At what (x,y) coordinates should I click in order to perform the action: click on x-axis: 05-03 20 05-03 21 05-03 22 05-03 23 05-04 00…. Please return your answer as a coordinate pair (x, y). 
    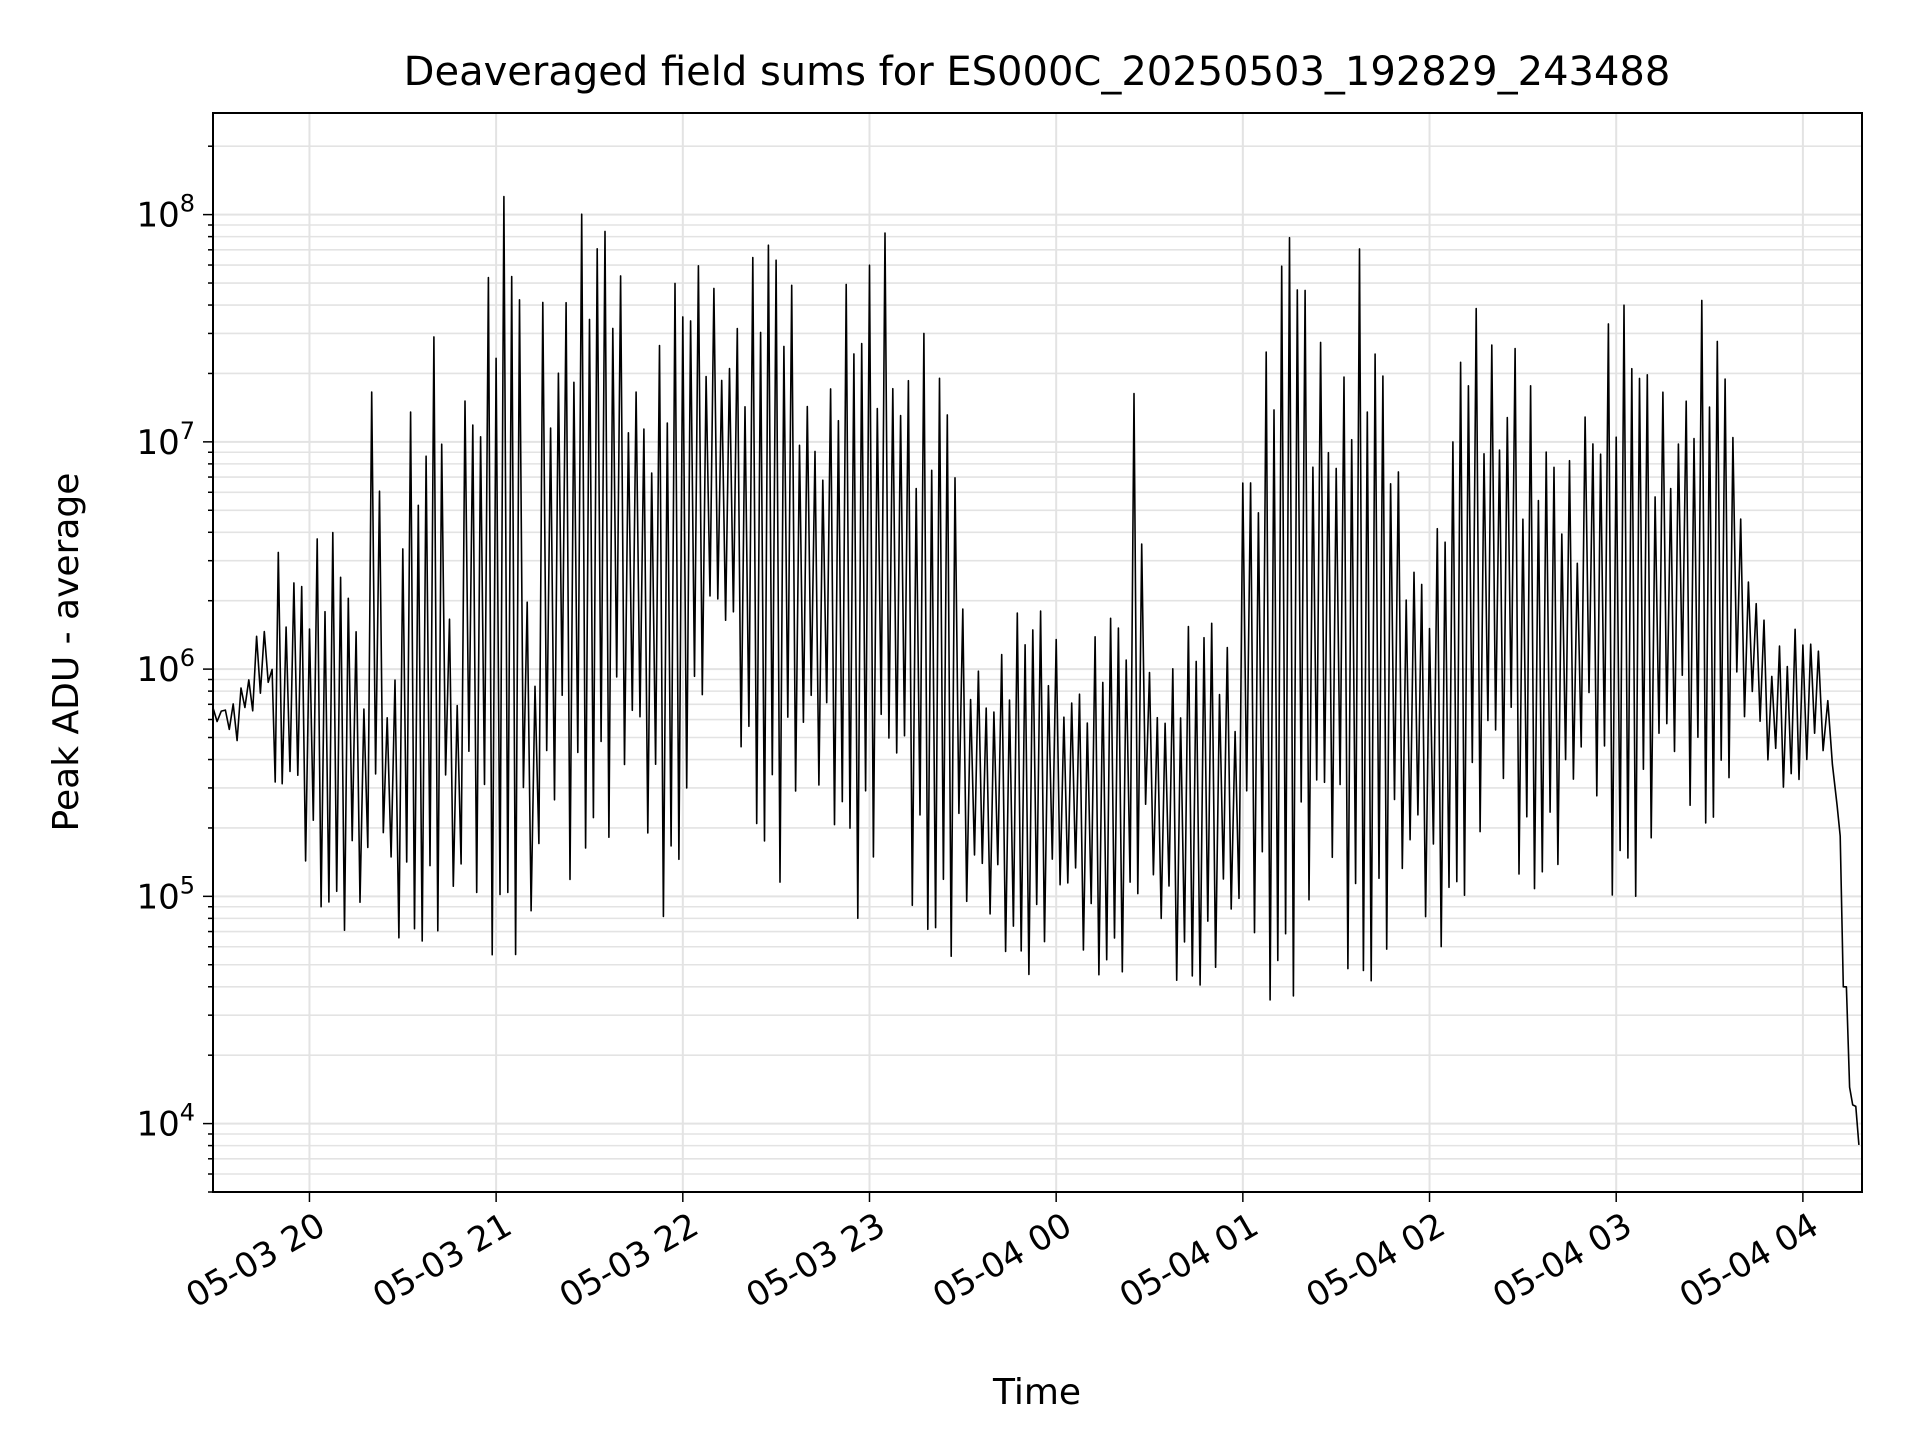
    Looking at the image, I should click on (1002, 1254).